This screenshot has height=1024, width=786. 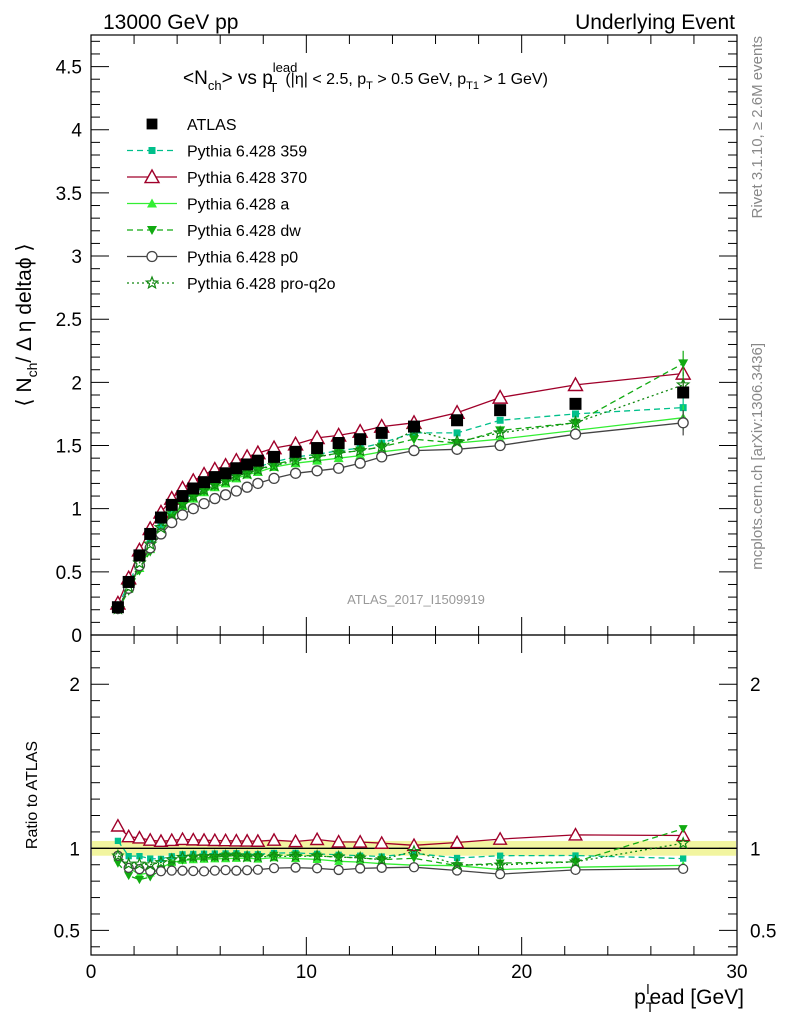 What do you see at coordinates (74, 849) in the screenshot?
I see `ratio-y-tick-label-left: 1` at bounding box center [74, 849].